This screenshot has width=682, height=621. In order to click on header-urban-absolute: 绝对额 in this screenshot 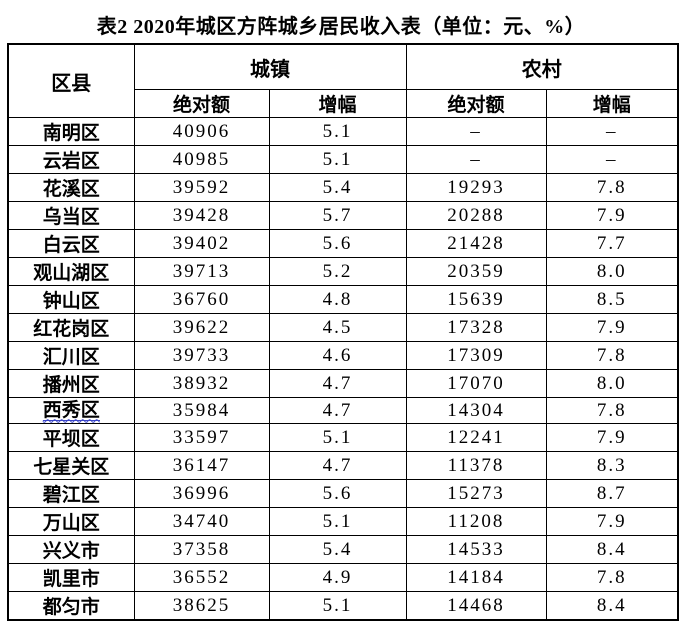, I will do `click(201, 103)`.